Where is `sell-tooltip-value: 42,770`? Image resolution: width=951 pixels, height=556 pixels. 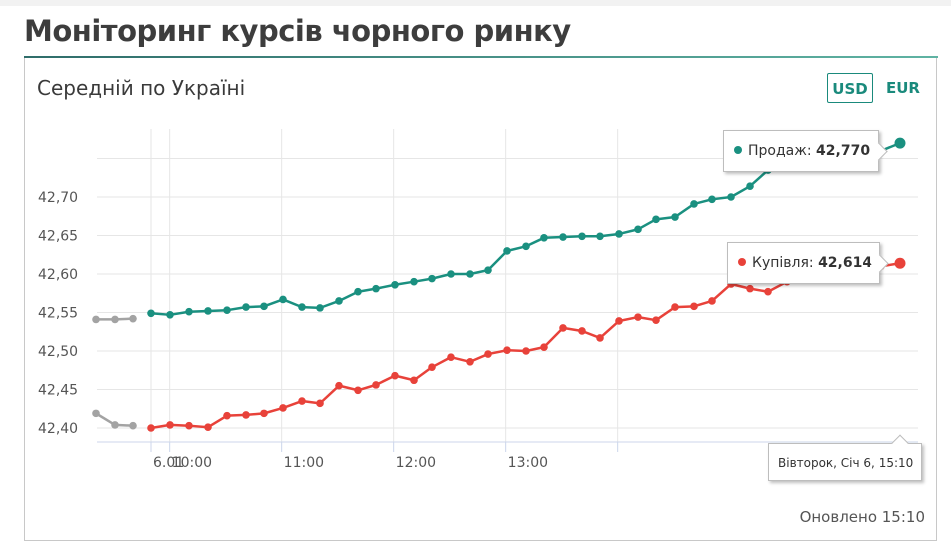 sell-tooltip-value: 42,770 is located at coordinates (843, 151).